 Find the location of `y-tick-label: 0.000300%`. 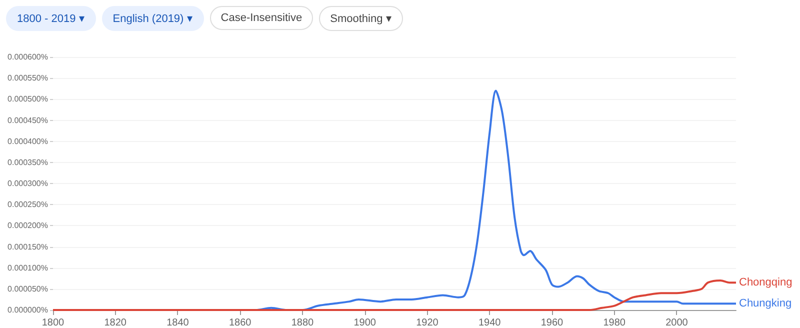

y-tick-label: 0.000300% is located at coordinates (28, 183).